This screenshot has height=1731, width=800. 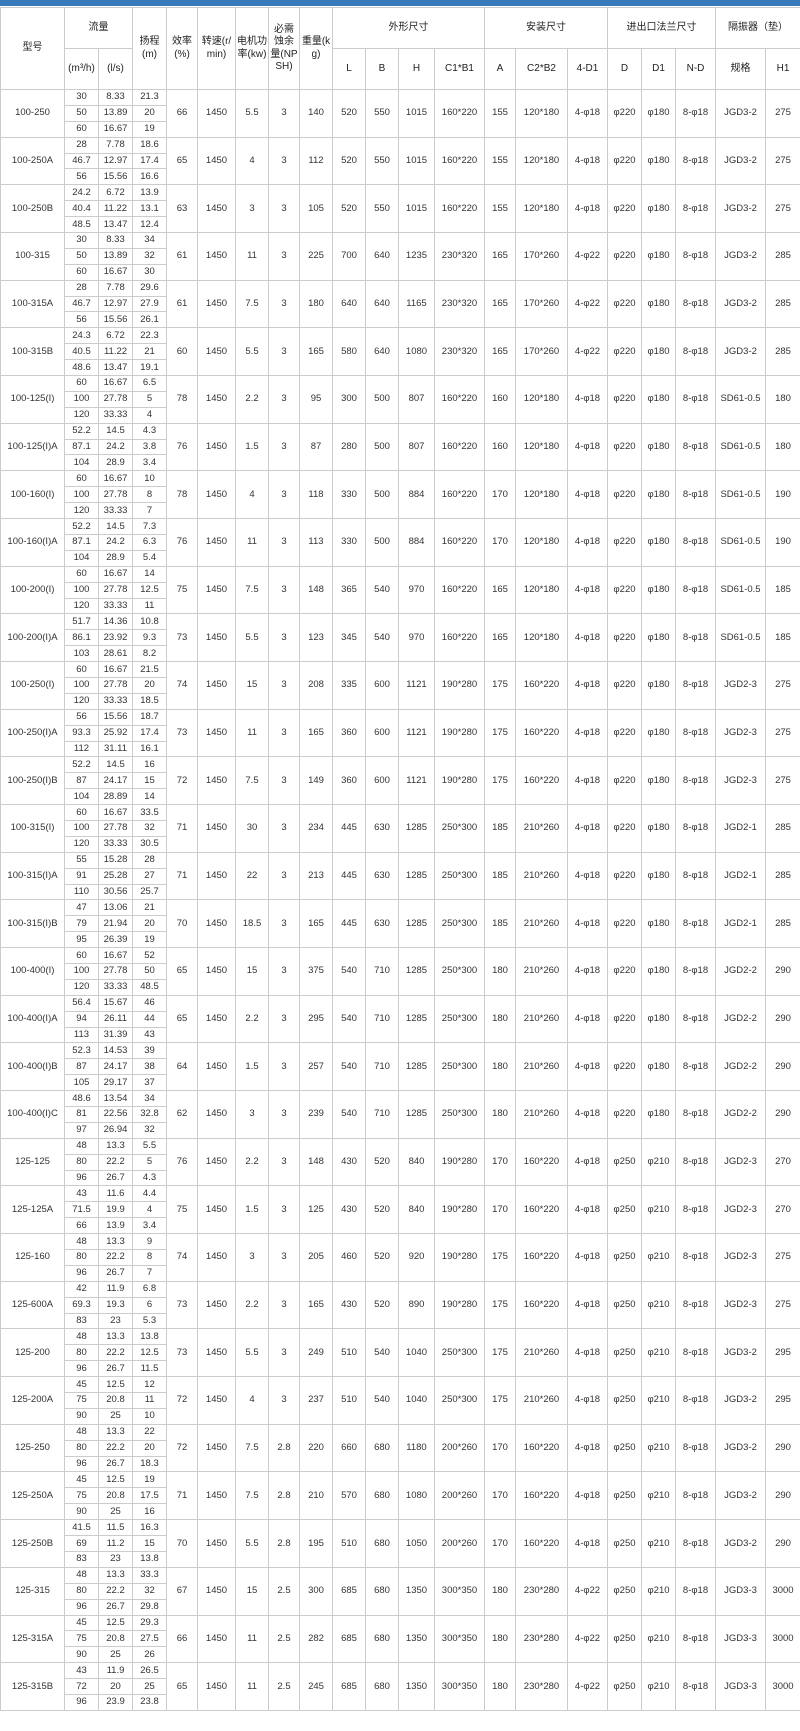 What do you see at coordinates (541, 876) in the screenshot?
I see `install-c2b2-cell: 210*260` at bounding box center [541, 876].